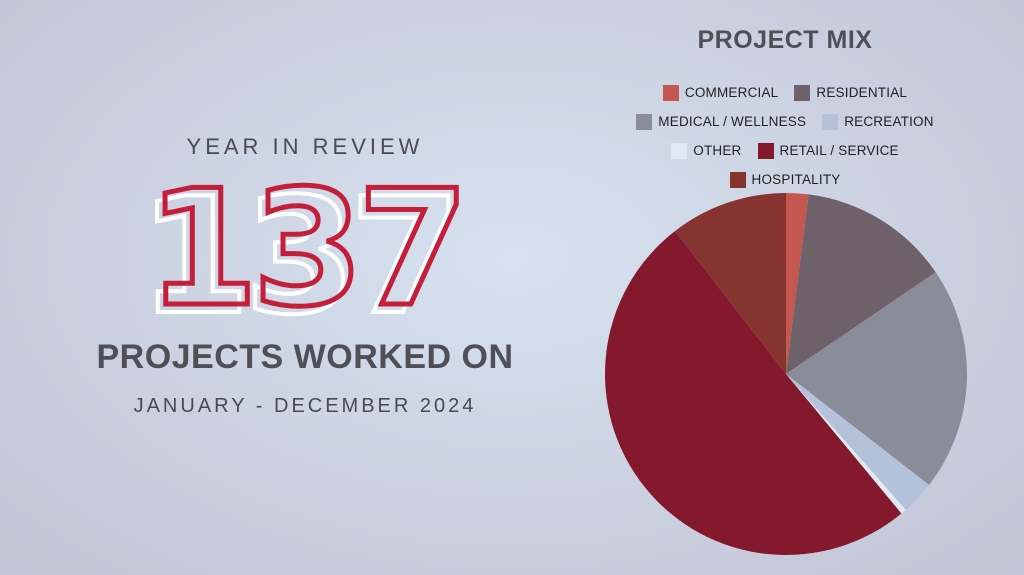 The width and height of the screenshot is (1024, 575). Describe the element at coordinates (731, 92) in the screenshot. I see `legend-label: COMMERCIAL` at that location.